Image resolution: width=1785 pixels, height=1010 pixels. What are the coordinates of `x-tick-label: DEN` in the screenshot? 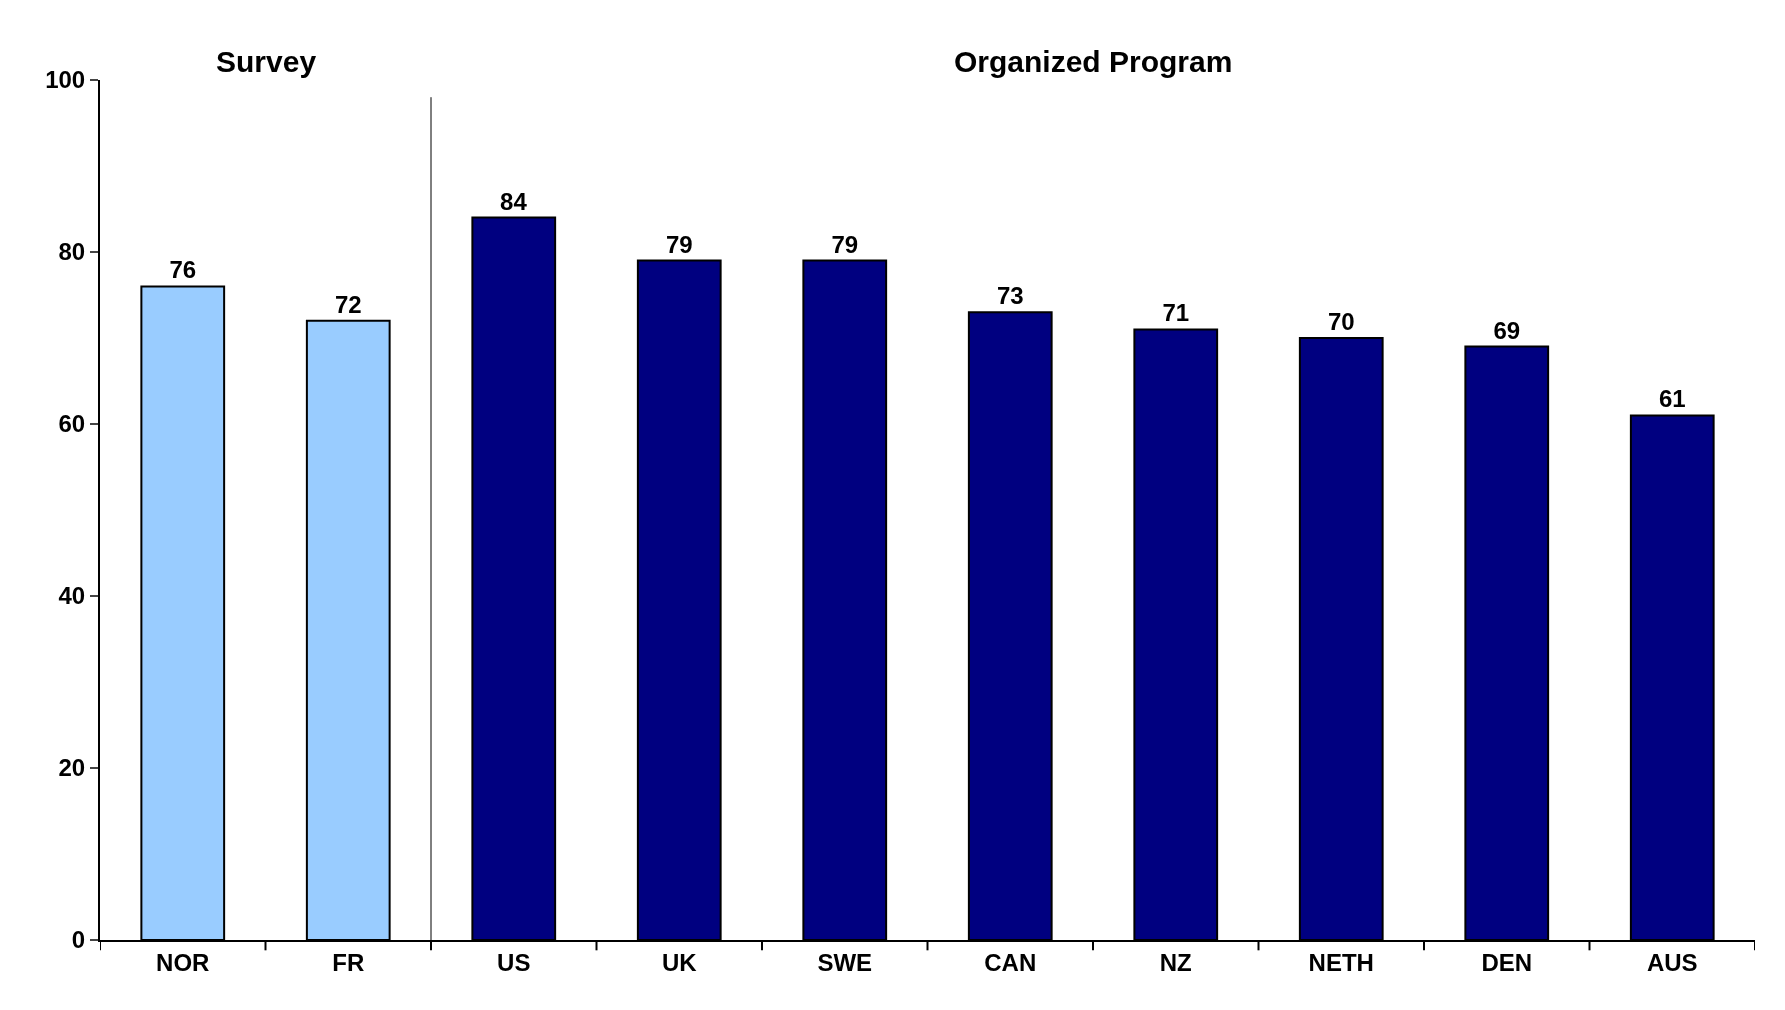 It's located at (1507, 962).